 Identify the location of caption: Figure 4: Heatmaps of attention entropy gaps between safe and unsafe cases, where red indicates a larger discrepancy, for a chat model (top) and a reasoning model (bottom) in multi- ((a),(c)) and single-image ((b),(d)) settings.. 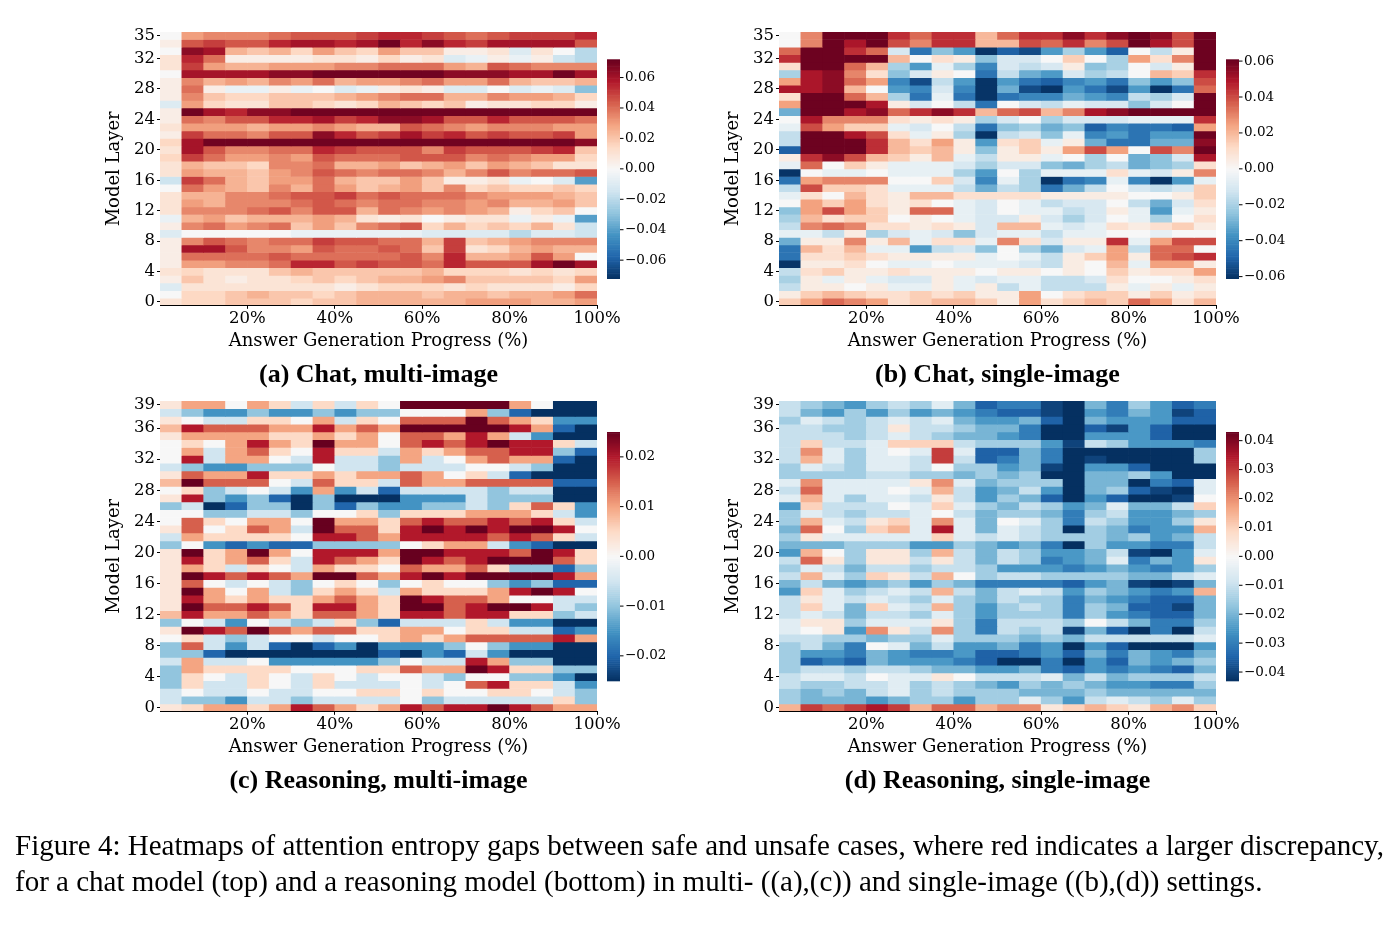
(700, 863).